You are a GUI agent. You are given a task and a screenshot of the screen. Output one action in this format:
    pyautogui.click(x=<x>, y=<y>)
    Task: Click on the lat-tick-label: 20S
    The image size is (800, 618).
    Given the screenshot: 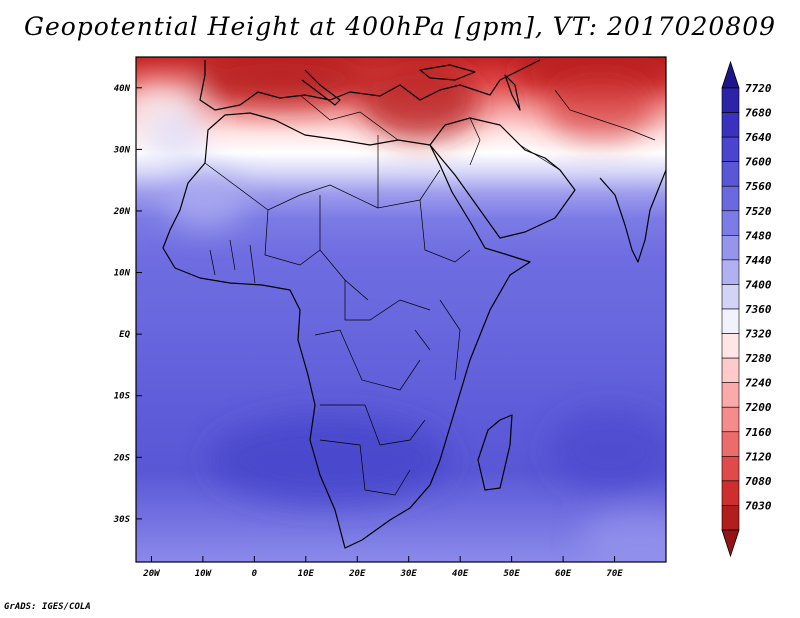 What is the action you would take?
    pyautogui.click(x=122, y=458)
    